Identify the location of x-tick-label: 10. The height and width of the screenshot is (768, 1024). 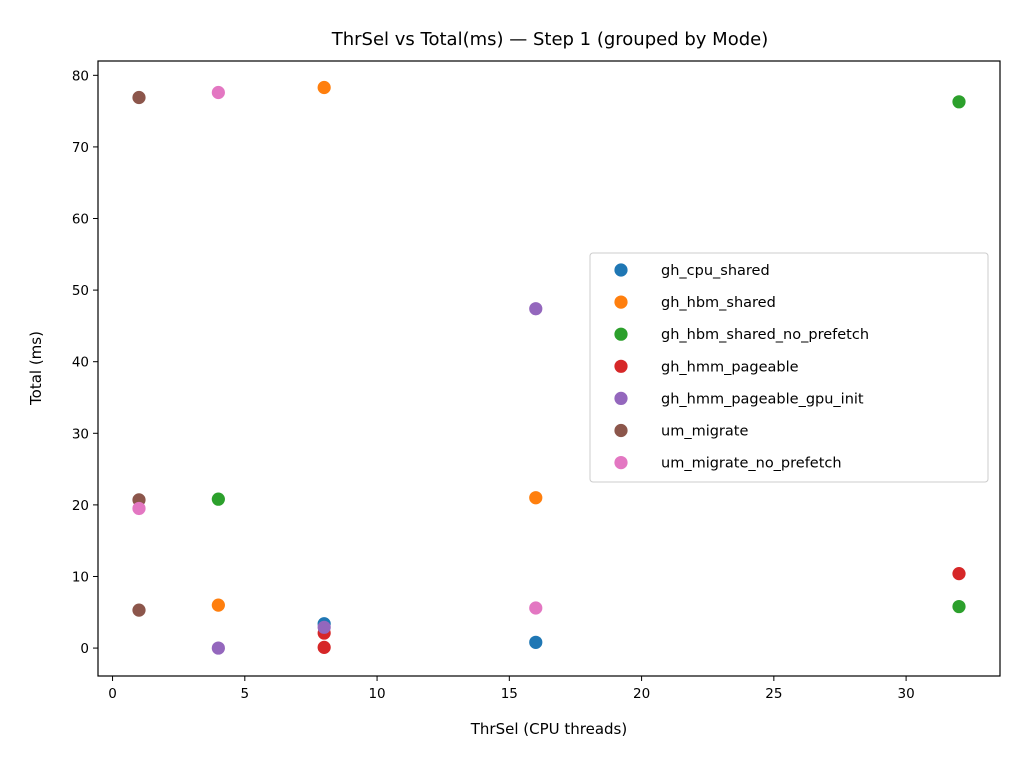
(376, 694).